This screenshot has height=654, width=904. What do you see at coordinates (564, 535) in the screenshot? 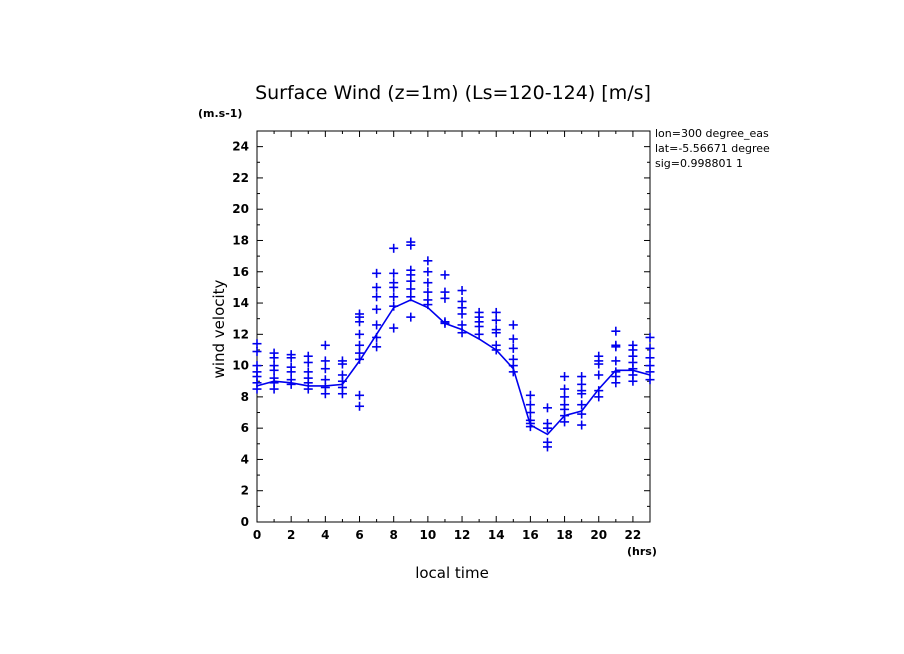
I see `x-tick-label: 18` at bounding box center [564, 535].